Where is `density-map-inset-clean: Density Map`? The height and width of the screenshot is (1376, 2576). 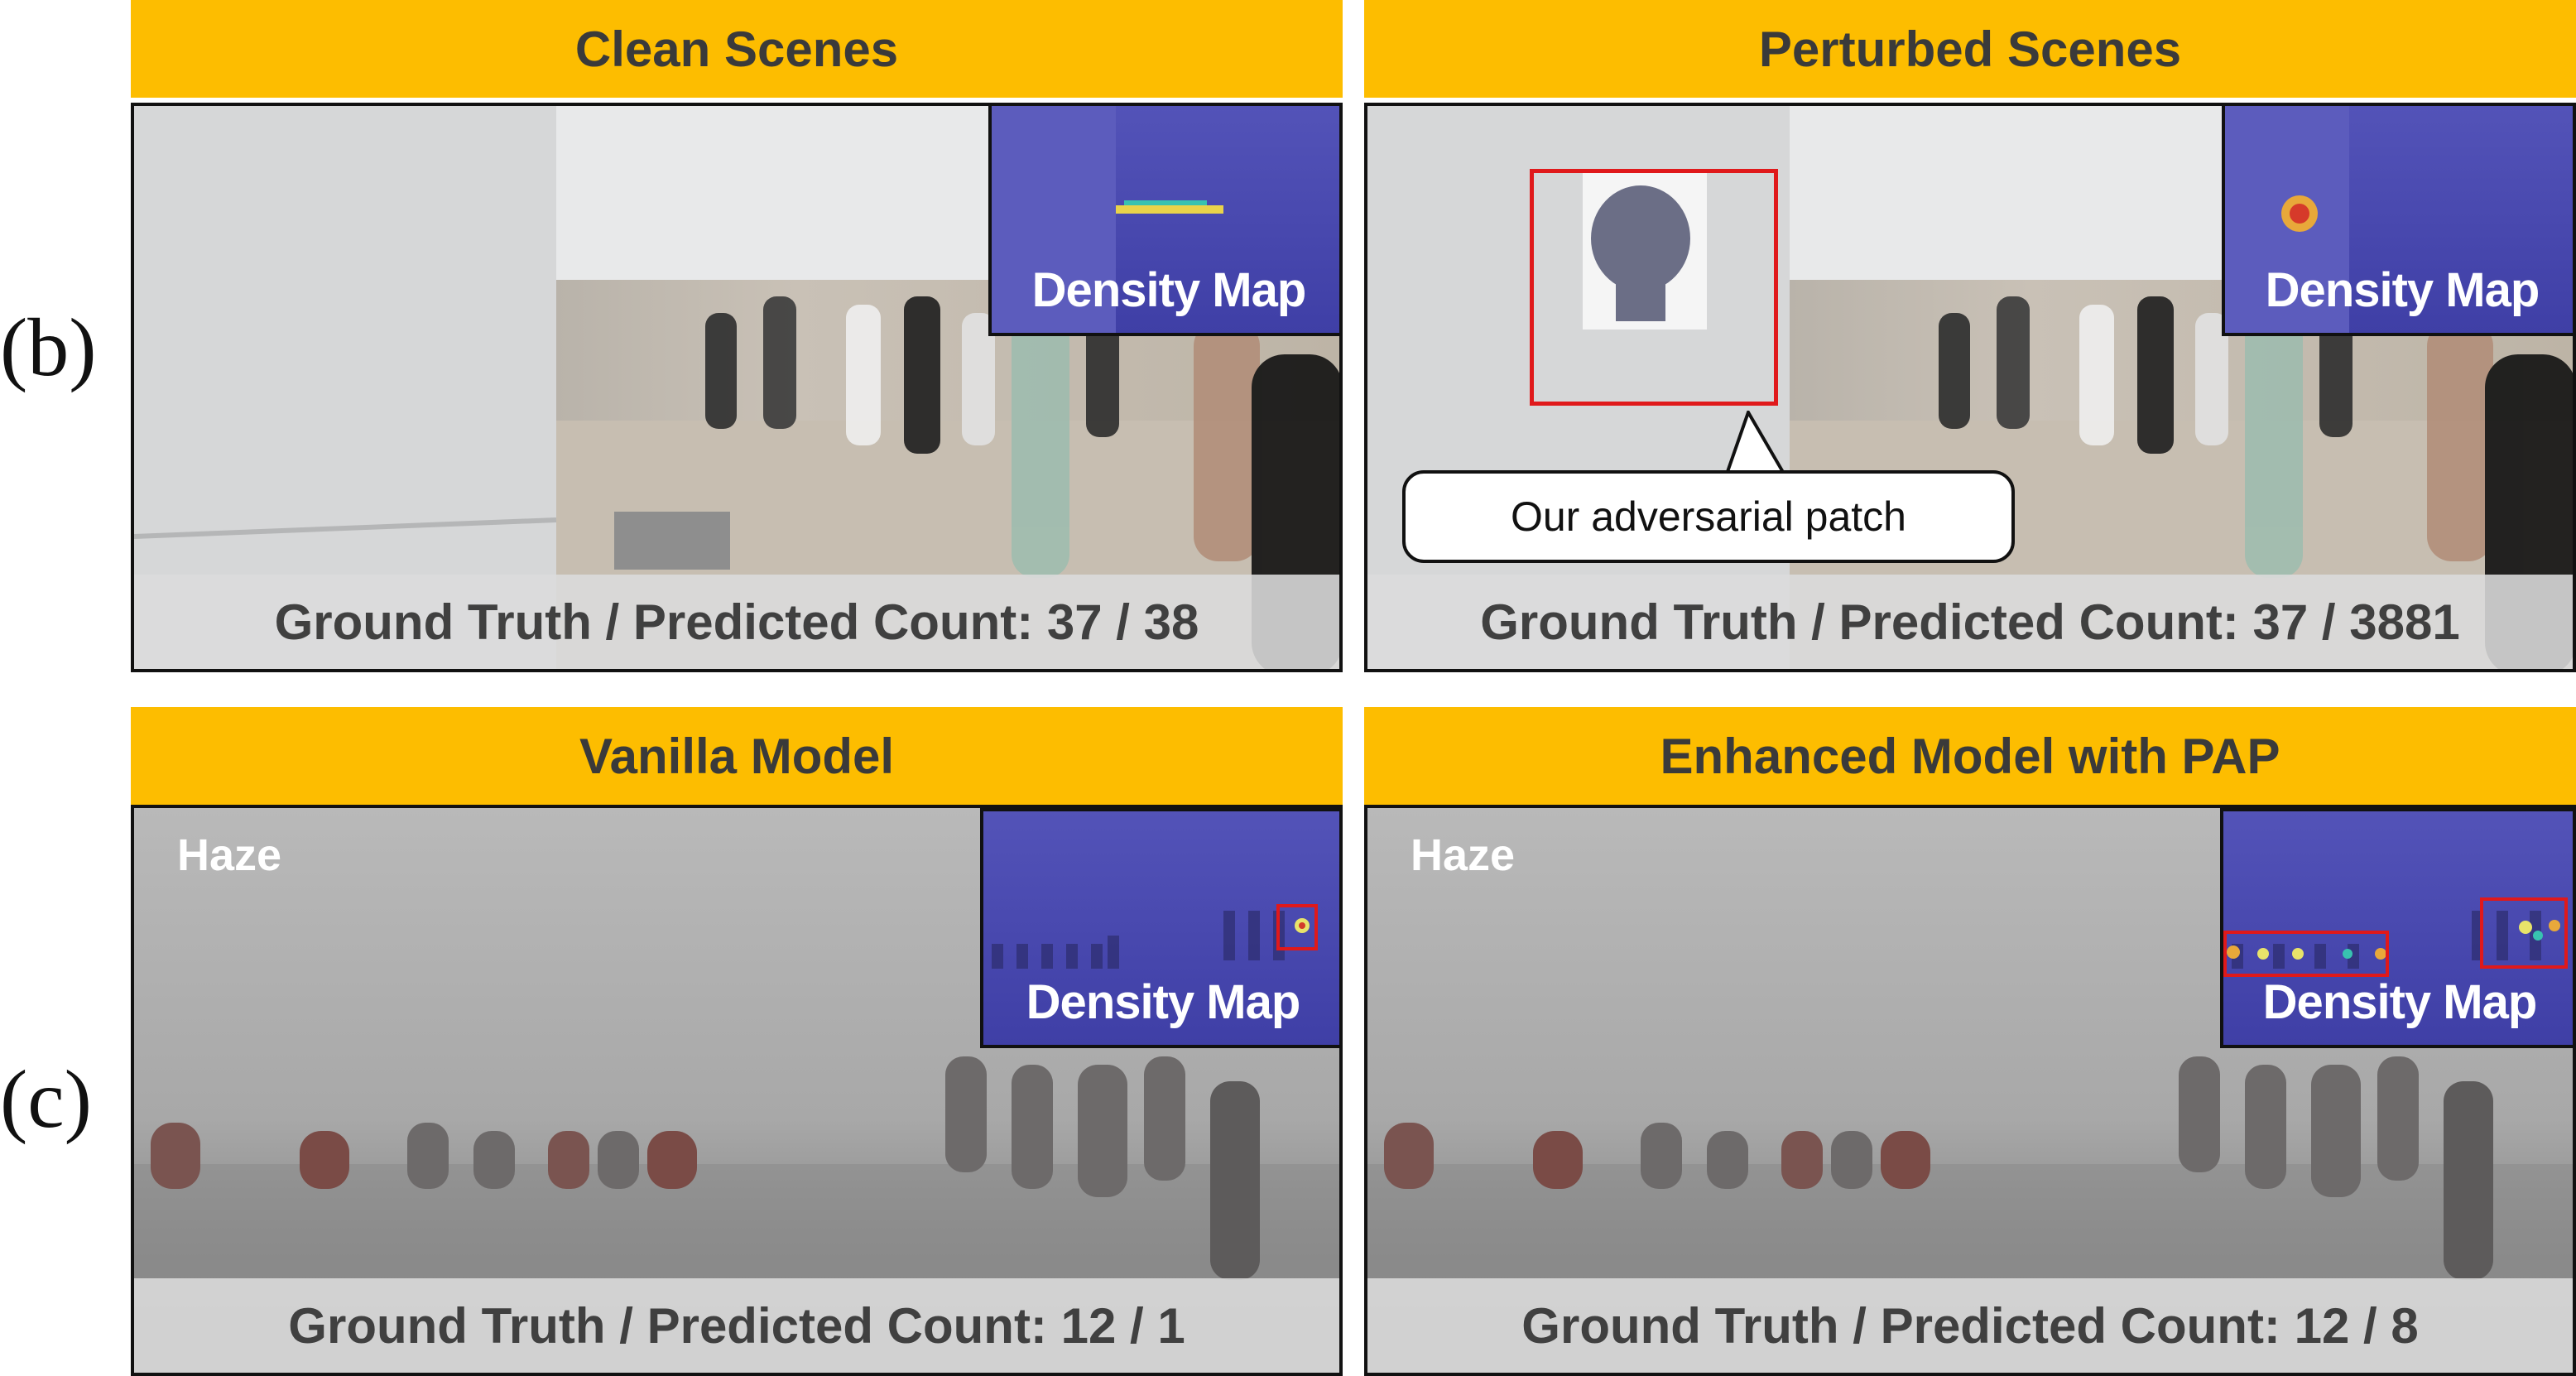
density-map-inset-clean: Density Map is located at coordinates (1163, 221).